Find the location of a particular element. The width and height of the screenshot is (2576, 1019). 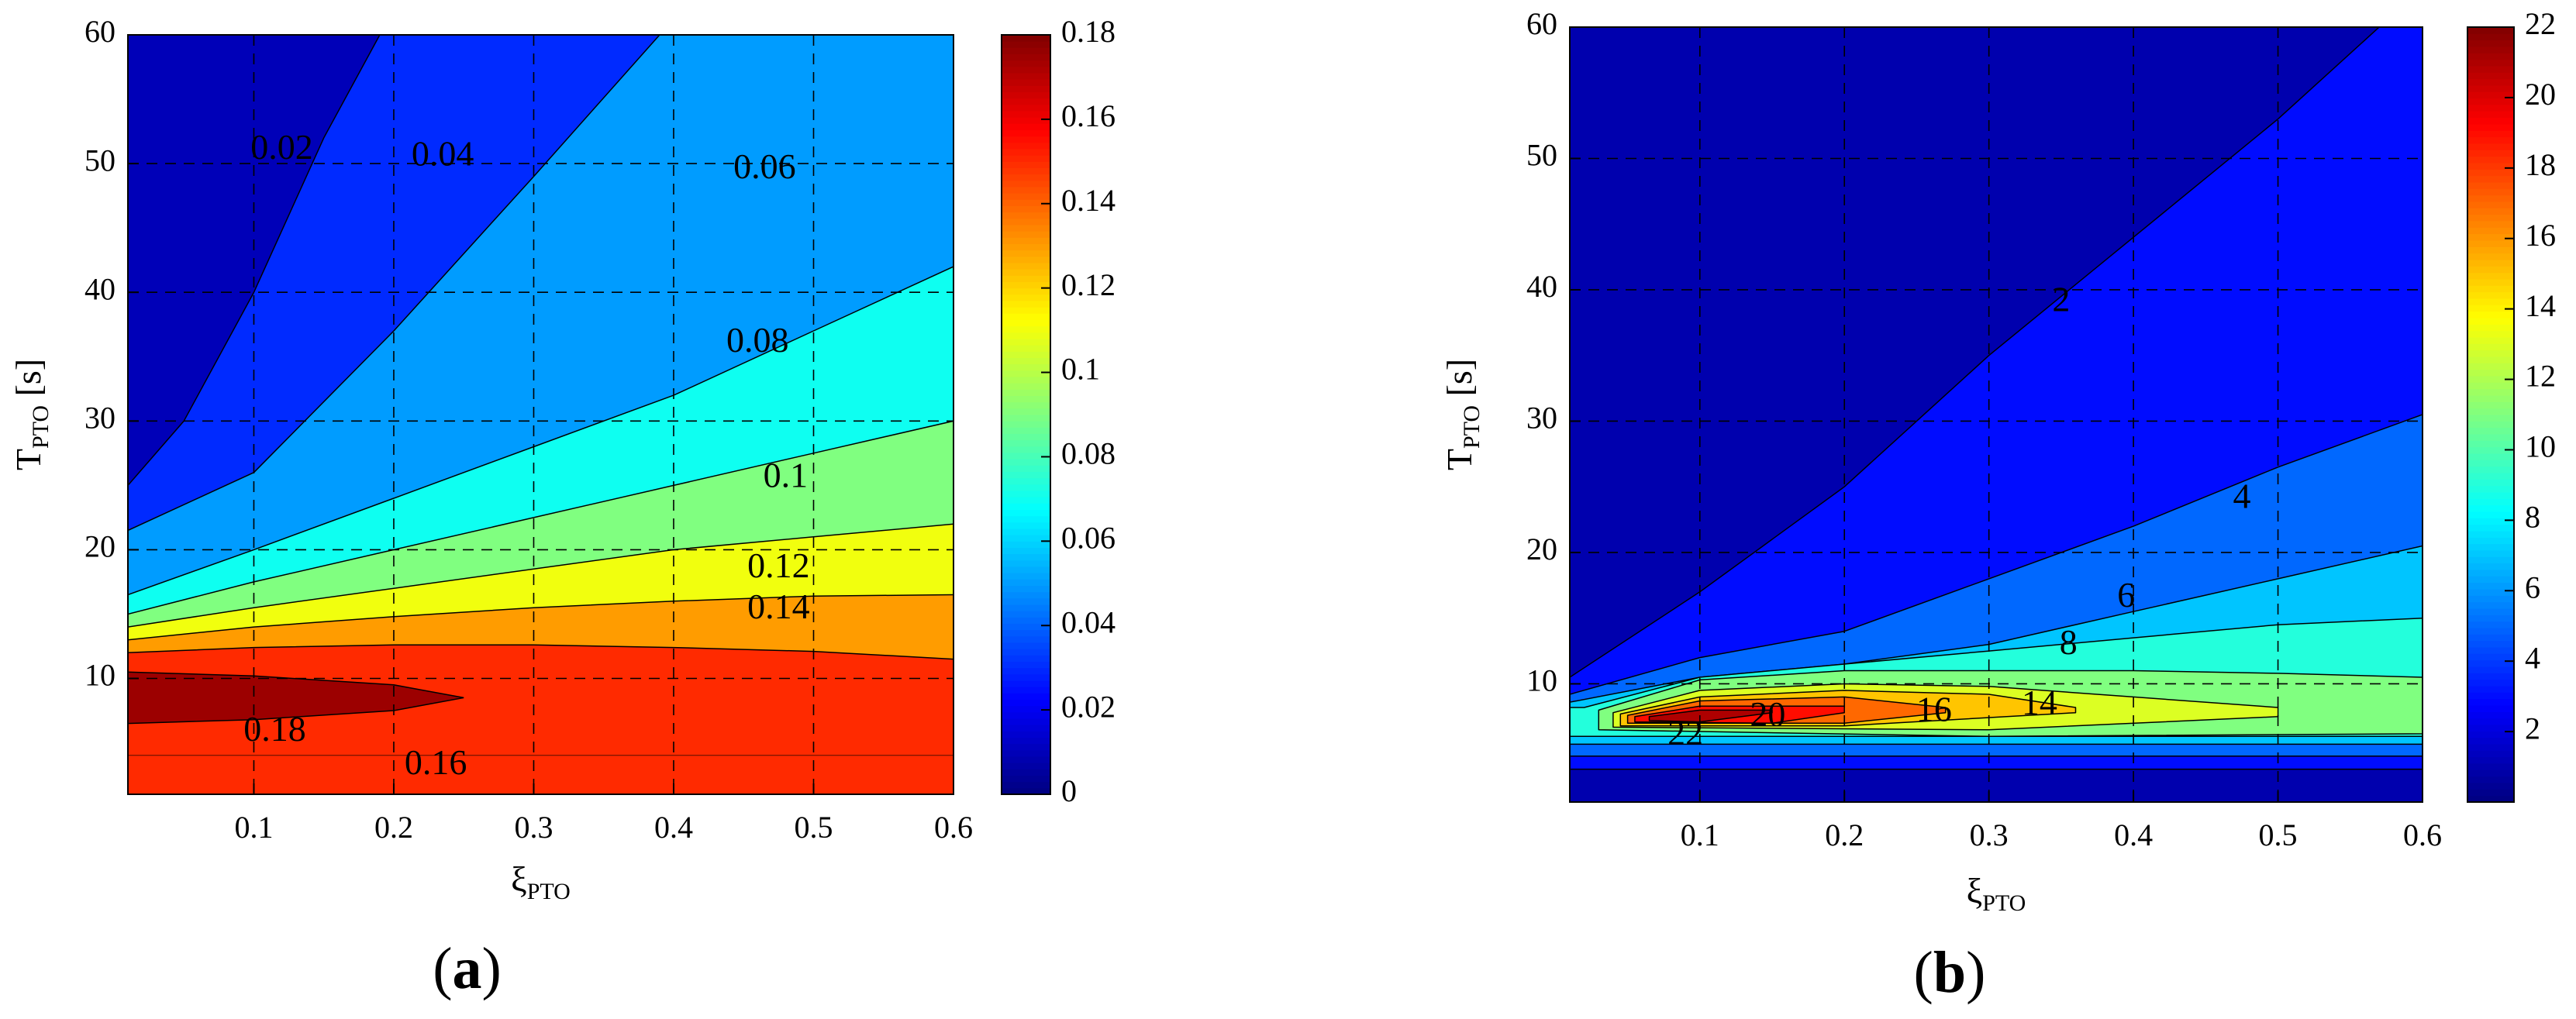

panel-a-contour-labels: 0.02 0.04 0.06 0.08 0.1 0.120.14 0.18 0.16 is located at coordinates (526, 455).